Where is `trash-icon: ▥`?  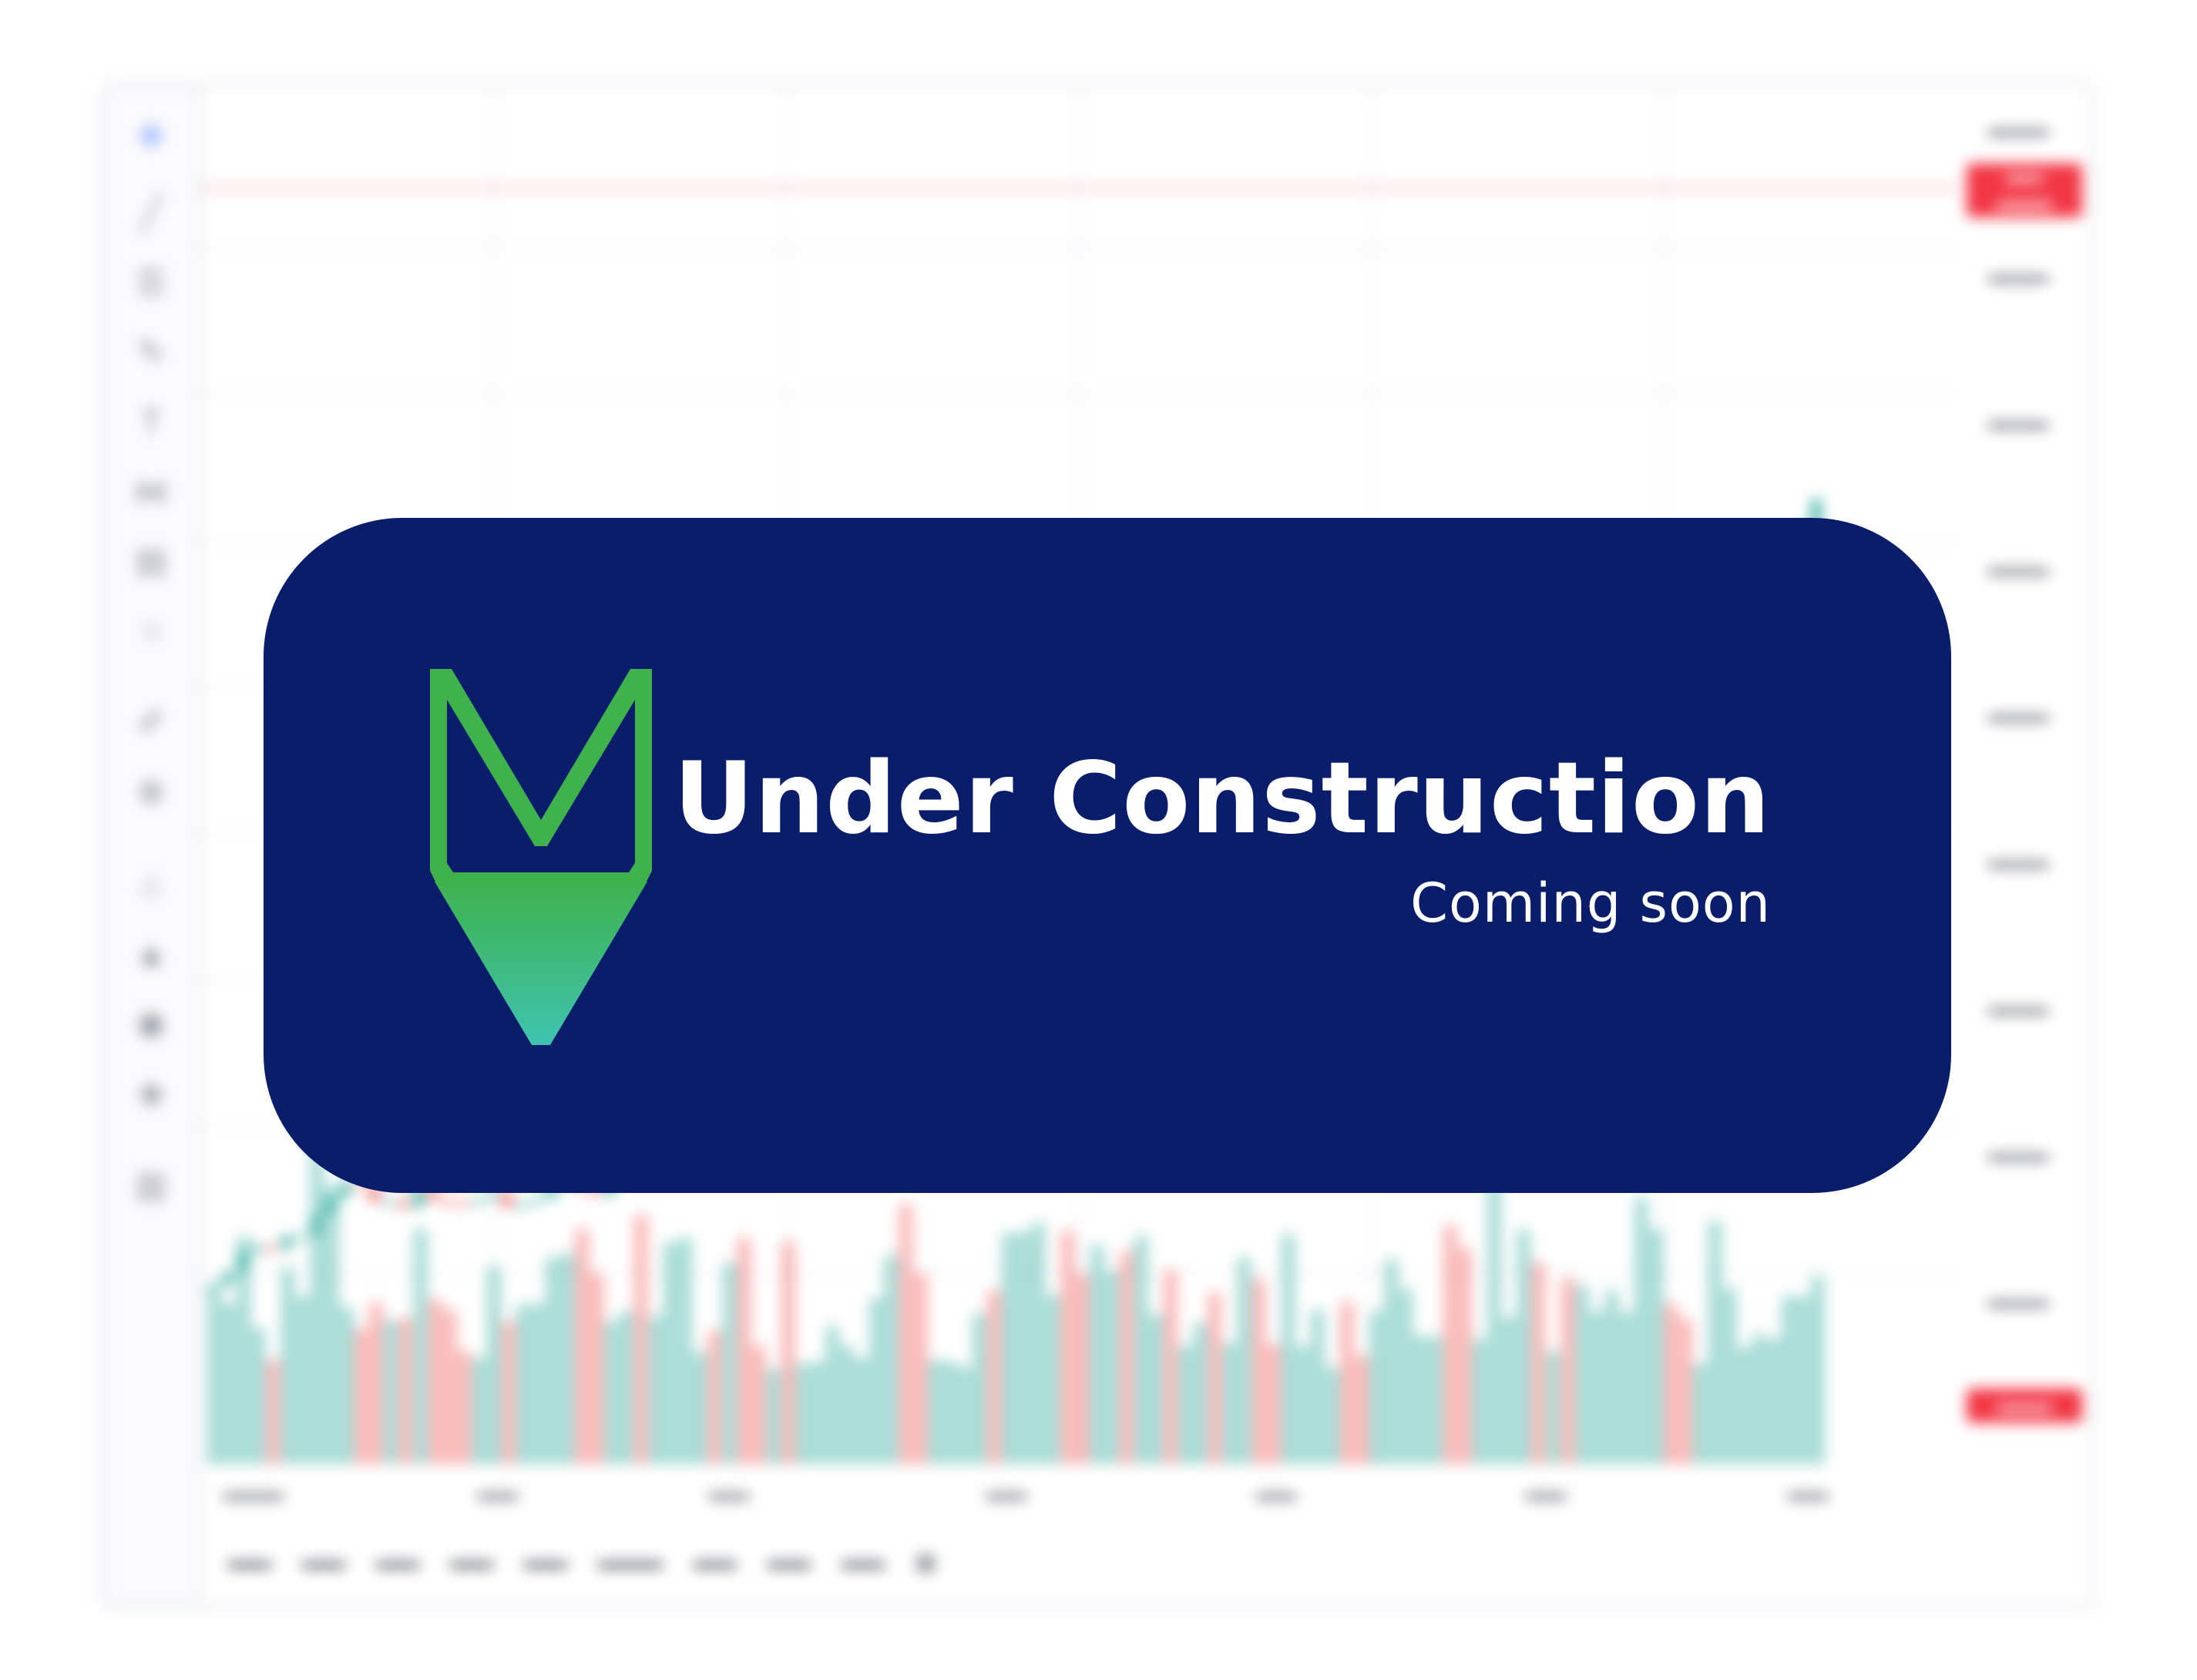 trash-icon: ▥ is located at coordinates (151, 1185).